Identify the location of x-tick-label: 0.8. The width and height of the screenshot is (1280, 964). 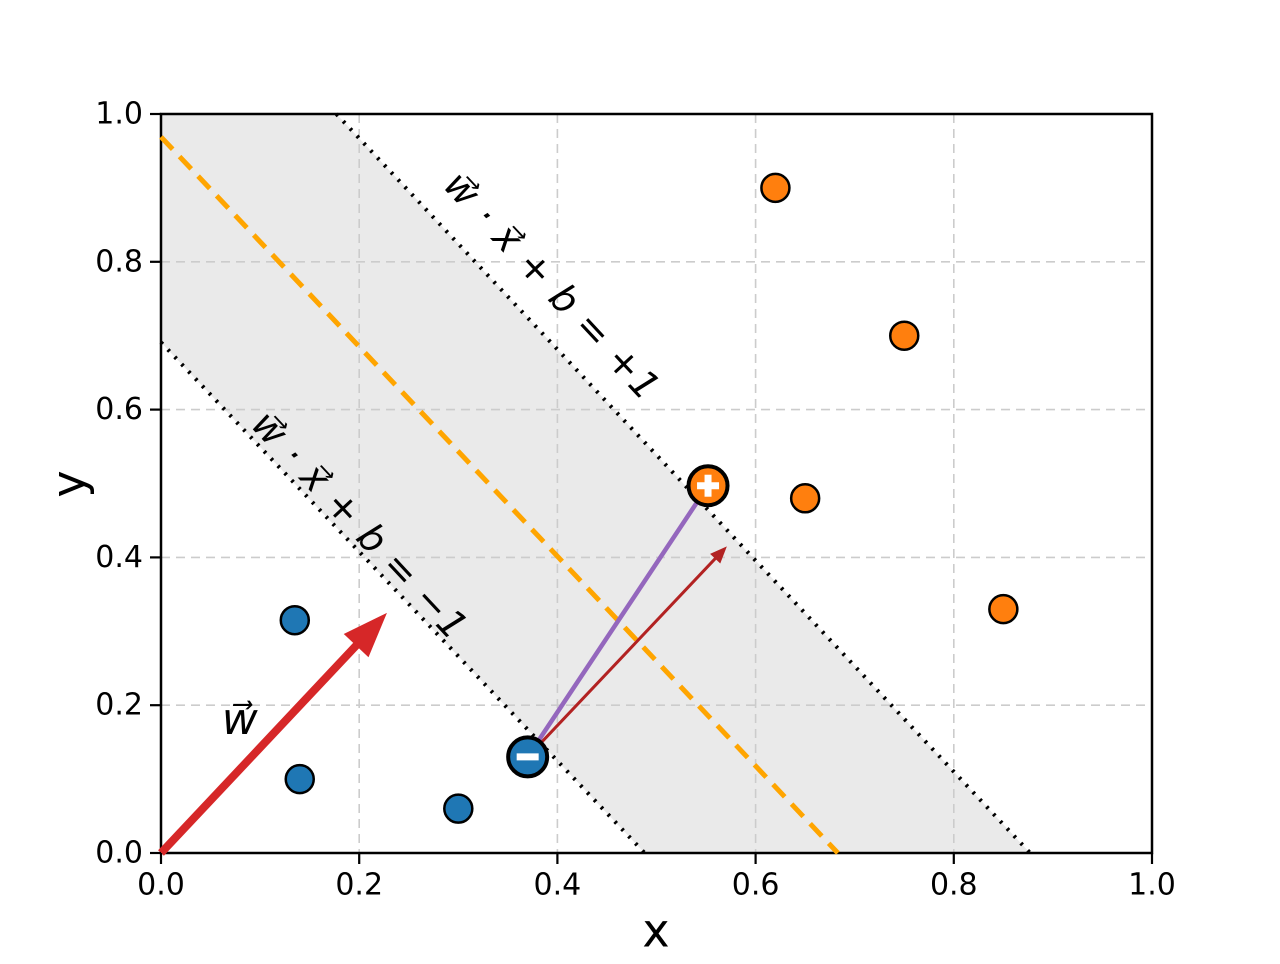
(954, 885).